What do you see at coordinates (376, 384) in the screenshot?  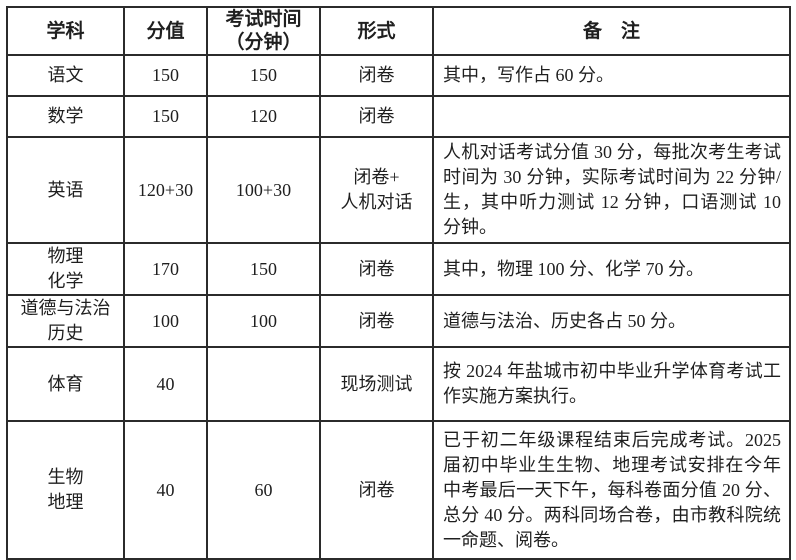 I see `cell-format: 现场测试` at bounding box center [376, 384].